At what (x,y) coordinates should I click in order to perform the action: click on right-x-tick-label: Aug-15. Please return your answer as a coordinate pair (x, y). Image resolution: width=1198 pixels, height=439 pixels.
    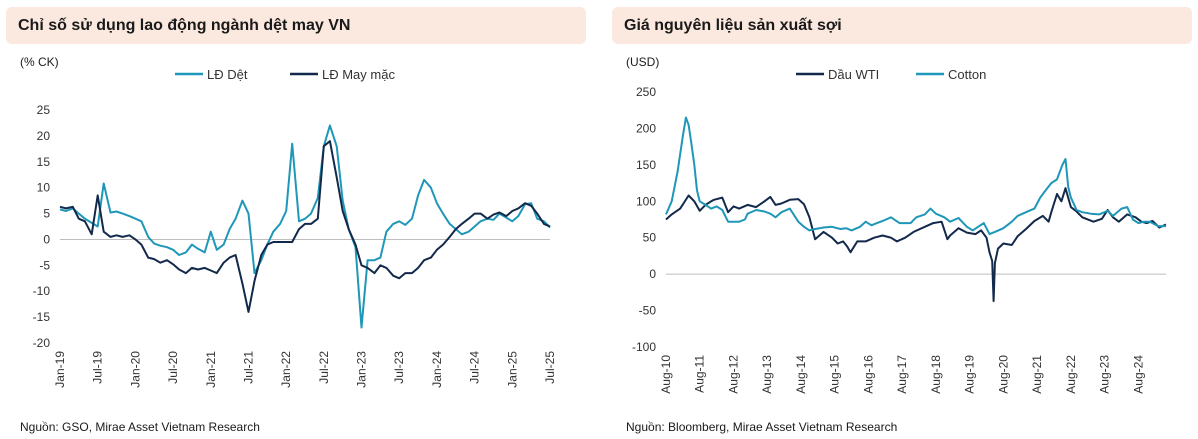
    Looking at the image, I should click on (835, 374).